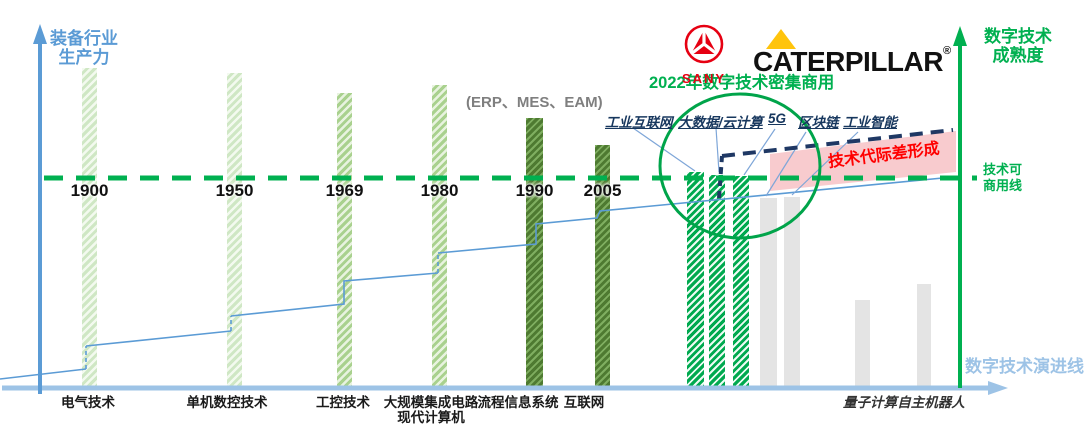 This screenshot has height=425, width=1084. I want to click on bar-future-blockchain, so click(768, 293).